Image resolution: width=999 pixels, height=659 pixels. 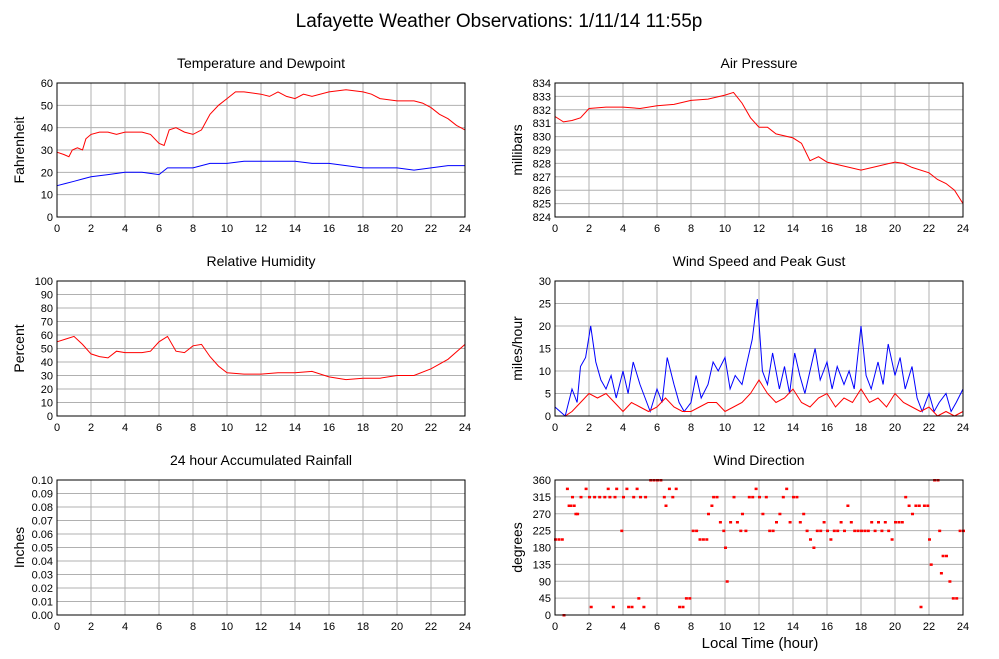 What do you see at coordinates (555, 428) in the screenshot?
I see `x-tick-label: 0` at bounding box center [555, 428].